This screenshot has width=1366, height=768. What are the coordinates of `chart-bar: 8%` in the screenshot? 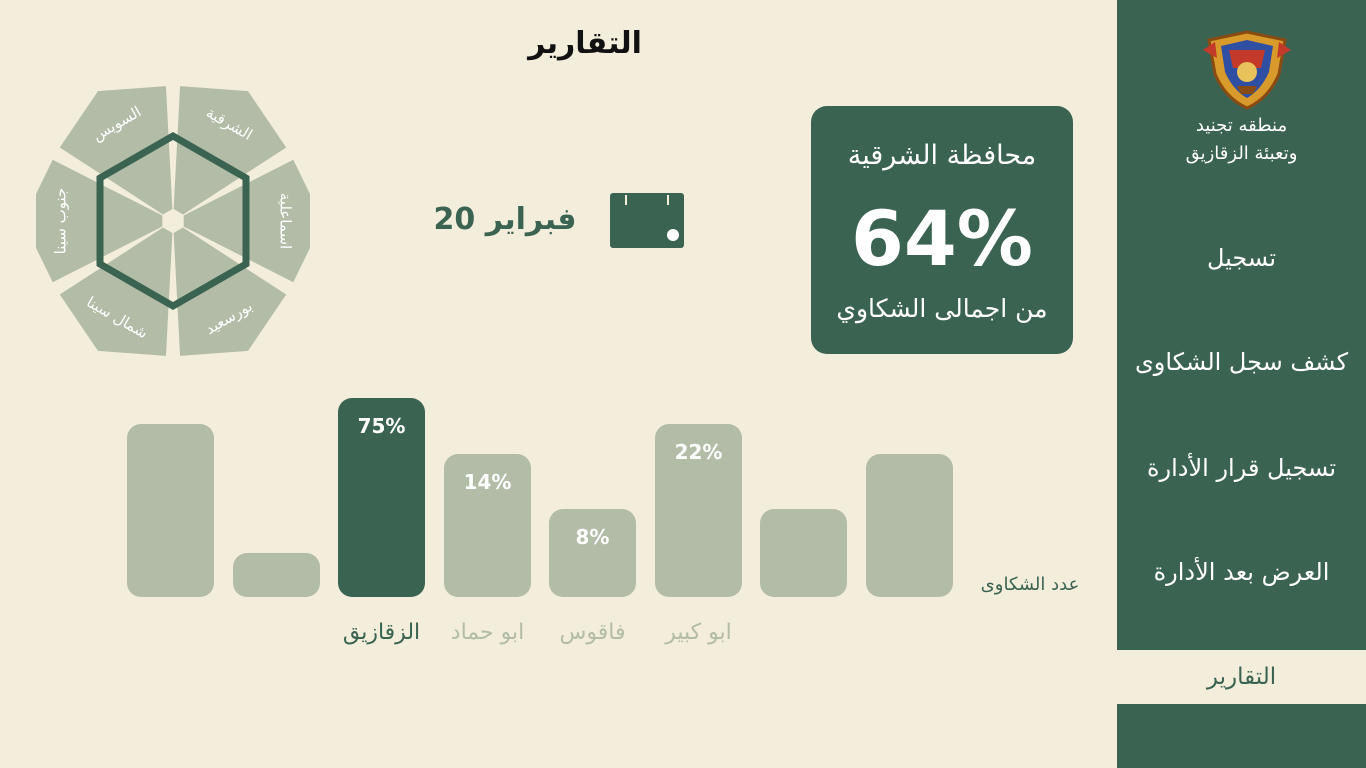 It's located at (592, 553).